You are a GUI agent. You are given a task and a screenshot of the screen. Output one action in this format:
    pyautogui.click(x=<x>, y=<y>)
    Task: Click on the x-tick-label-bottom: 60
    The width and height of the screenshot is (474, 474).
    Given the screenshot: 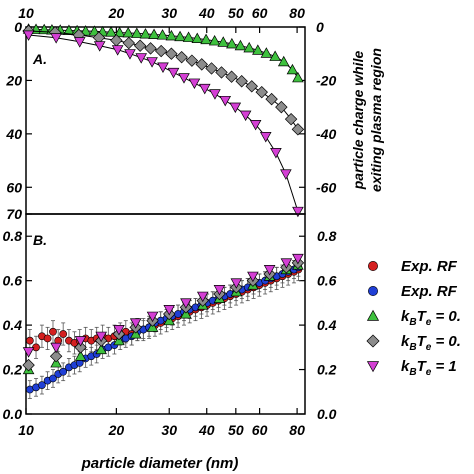 What is the action you would take?
    pyautogui.click(x=260, y=430)
    